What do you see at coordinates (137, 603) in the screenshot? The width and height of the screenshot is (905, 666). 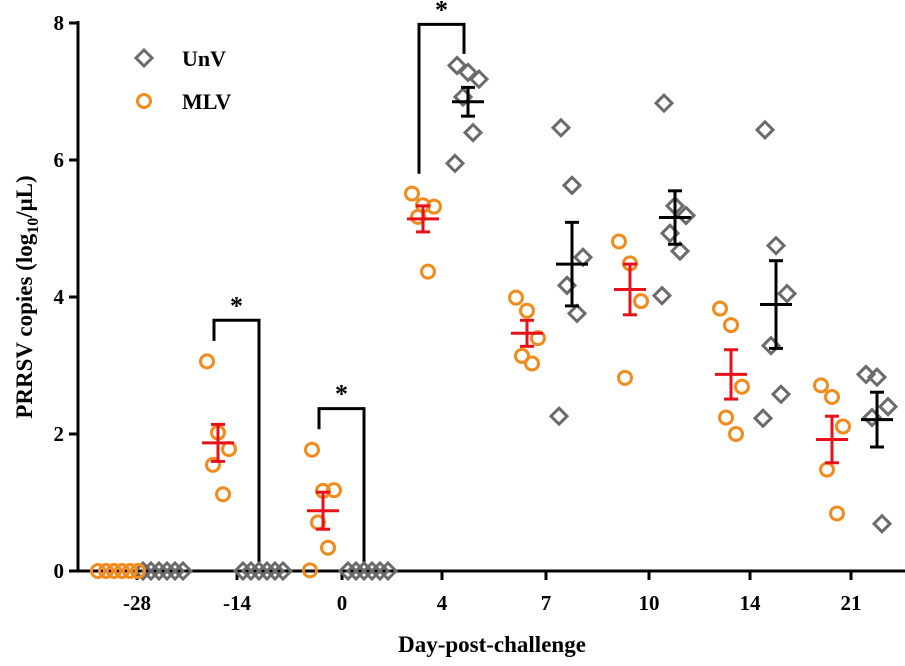 I see `x-tick-label: -28` at bounding box center [137, 603].